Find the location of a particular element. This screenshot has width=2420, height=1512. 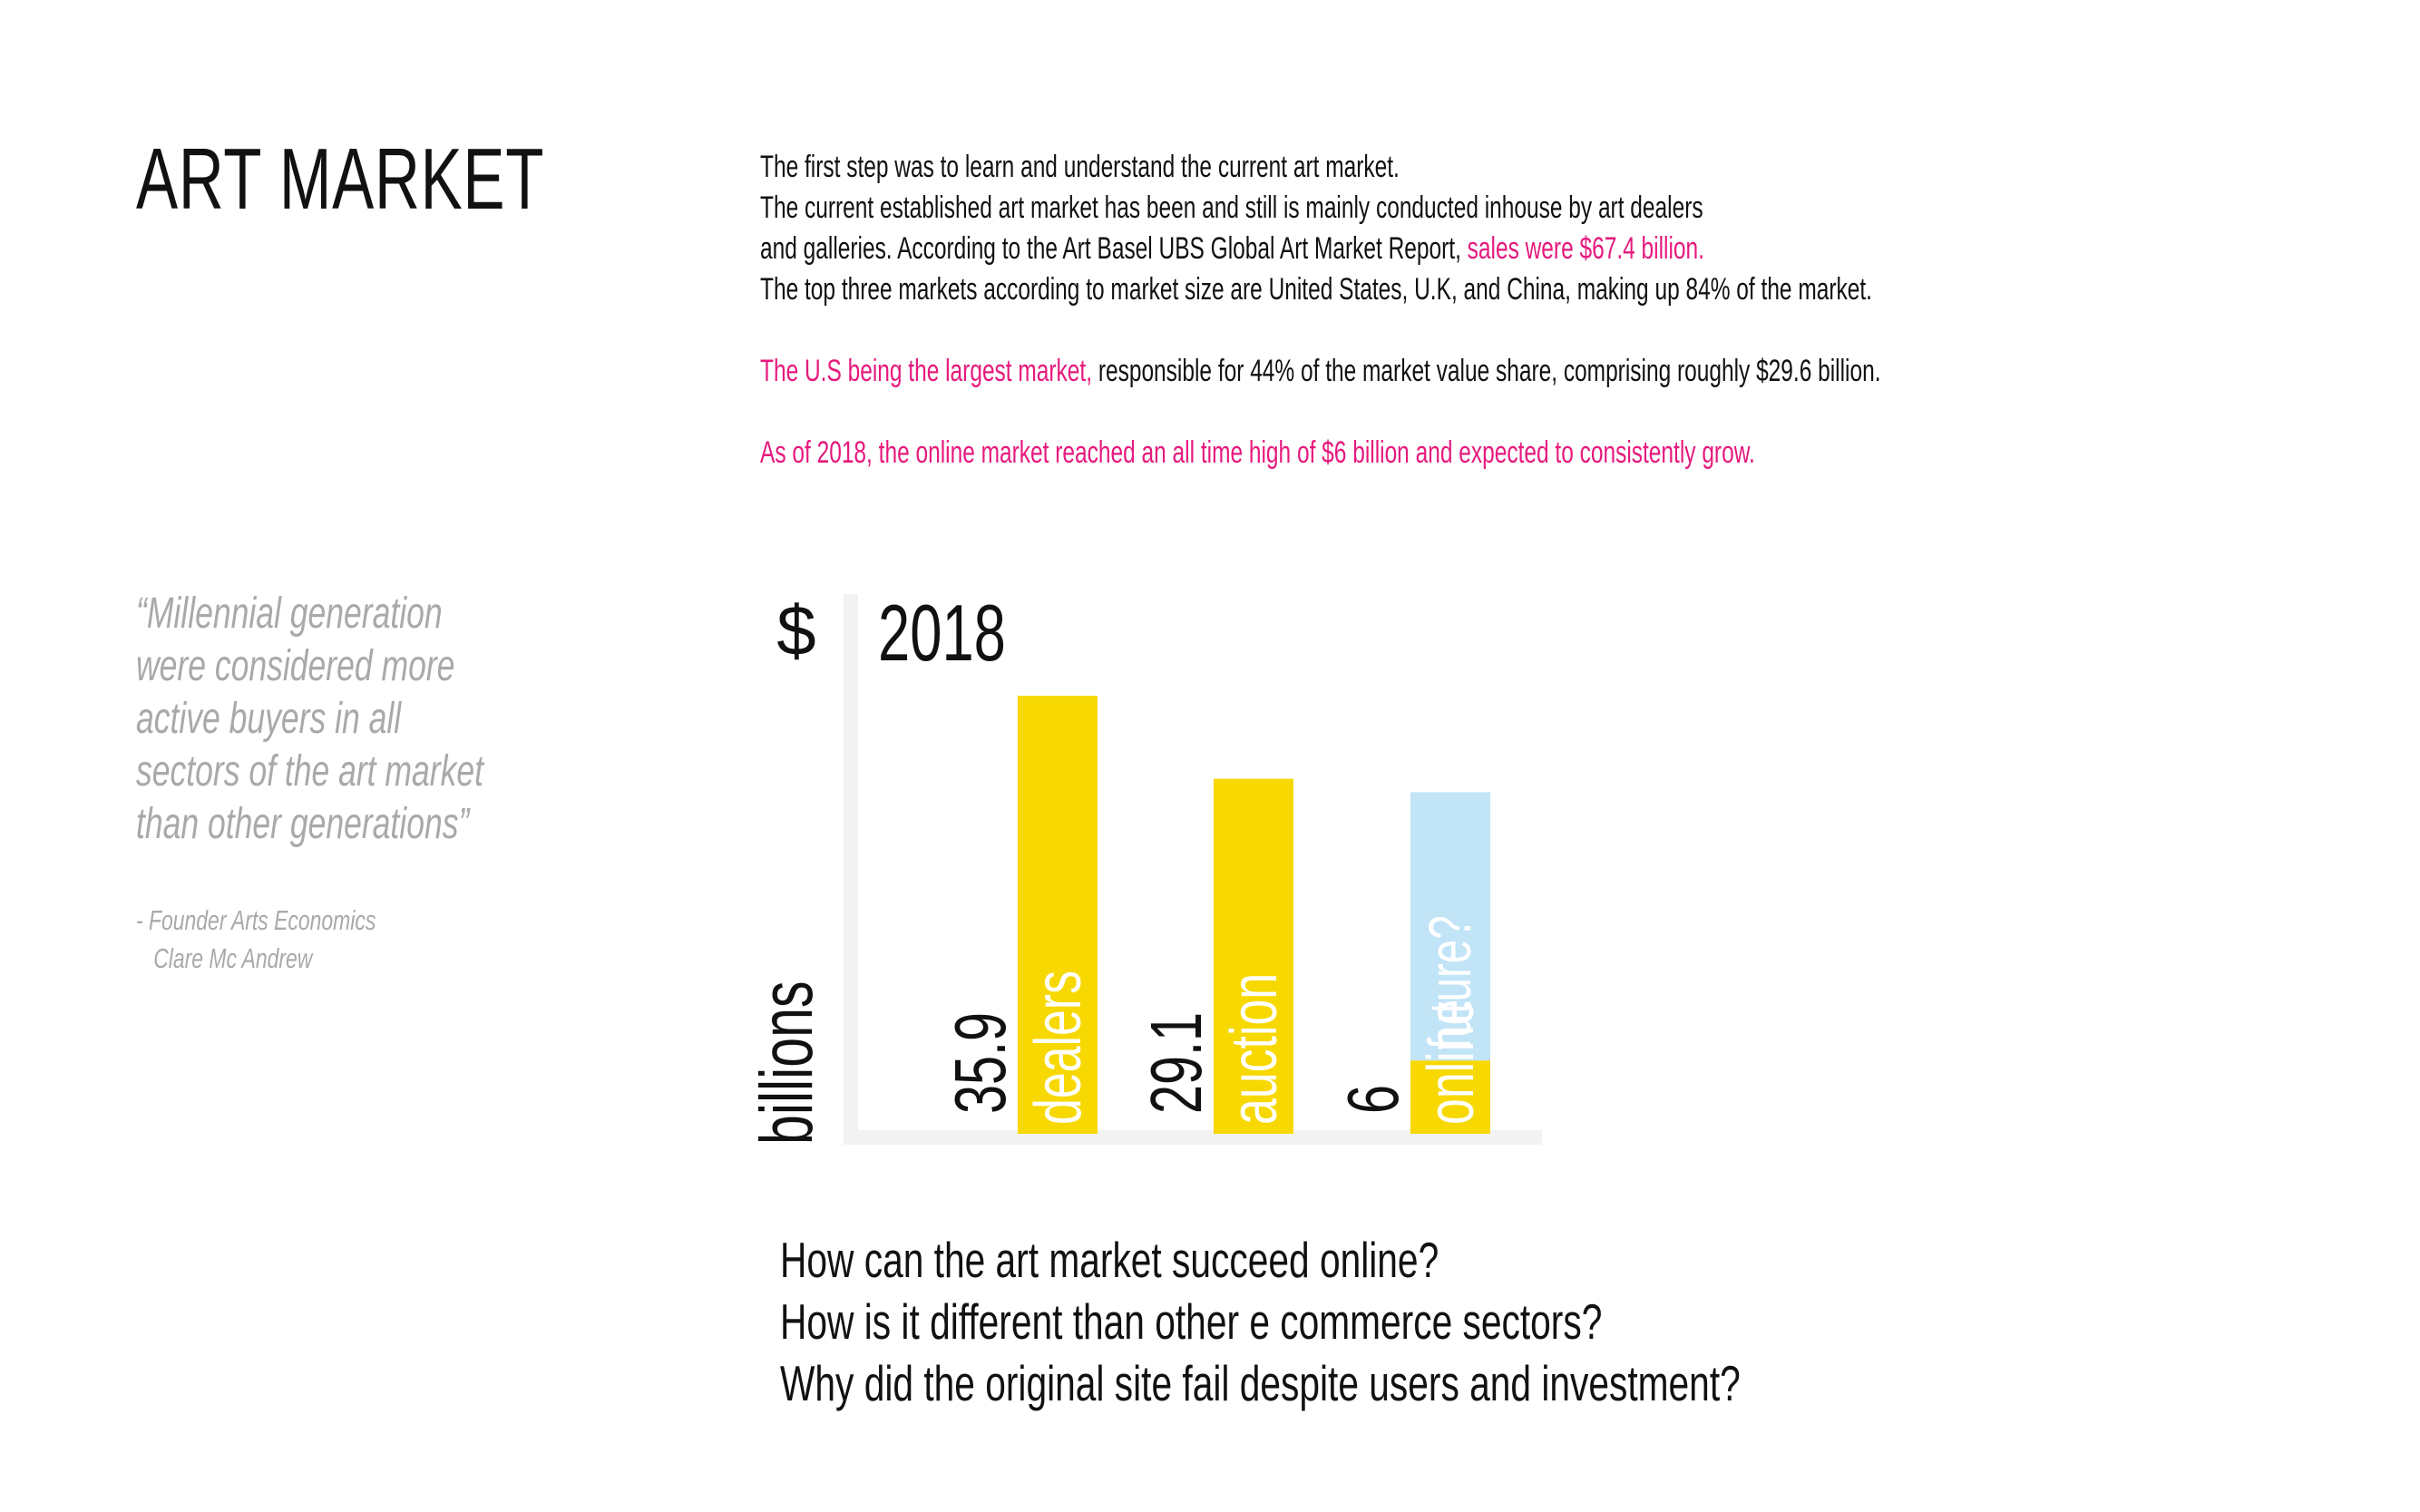

category-label-dealers: dealers is located at coordinates (1058, 1048).